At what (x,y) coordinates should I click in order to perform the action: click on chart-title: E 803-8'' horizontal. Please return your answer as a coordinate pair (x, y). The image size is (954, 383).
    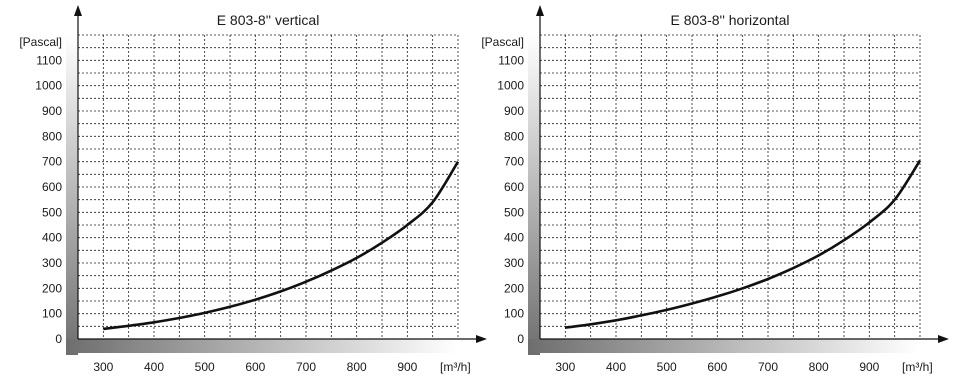
    Looking at the image, I should click on (730, 20).